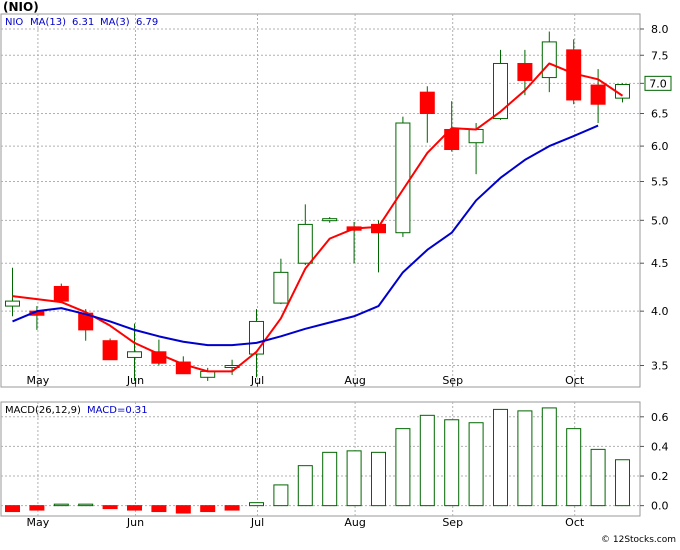 This screenshot has width=680, height=550. What do you see at coordinates (38, 380) in the screenshot?
I see `price-x-label: May` at bounding box center [38, 380].